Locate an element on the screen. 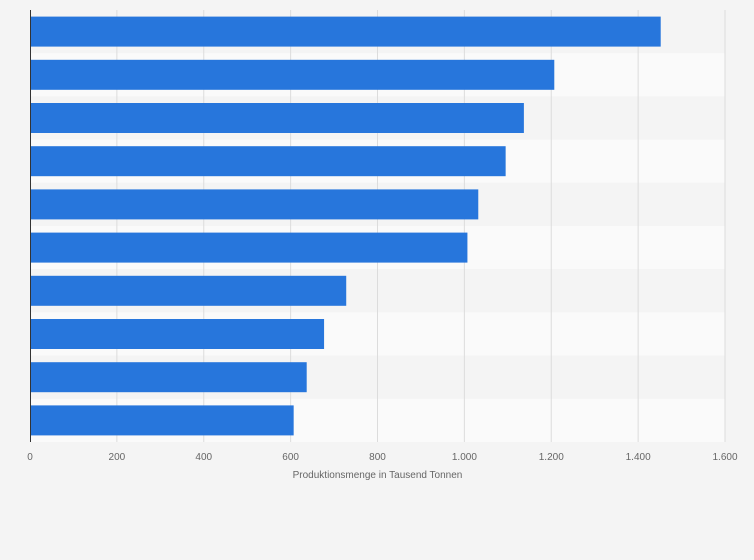 The height and width of the screenshot is (560, 754). x-tick-label: 1.600 is located at coordinates (724, 457).